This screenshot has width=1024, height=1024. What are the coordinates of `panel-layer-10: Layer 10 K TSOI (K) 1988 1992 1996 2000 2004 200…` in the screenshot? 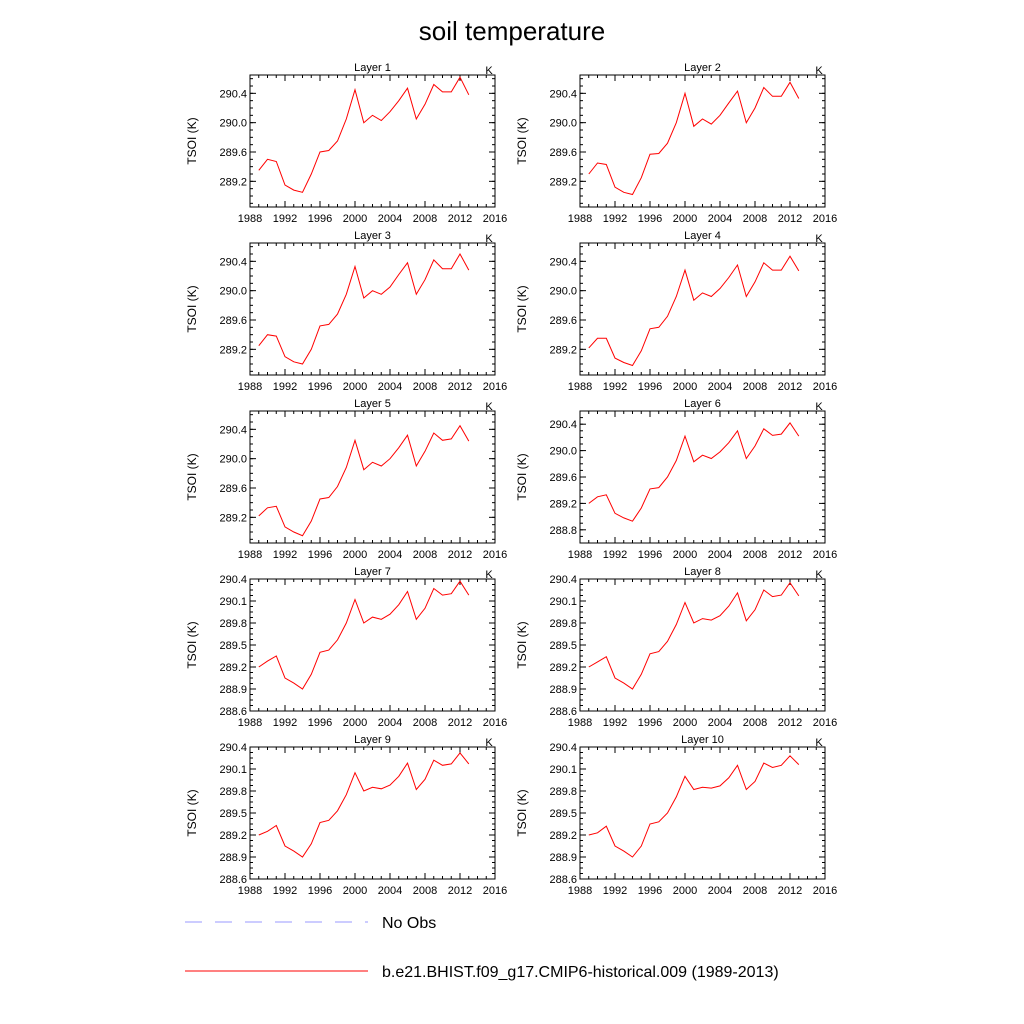 It's located at (676, 815).